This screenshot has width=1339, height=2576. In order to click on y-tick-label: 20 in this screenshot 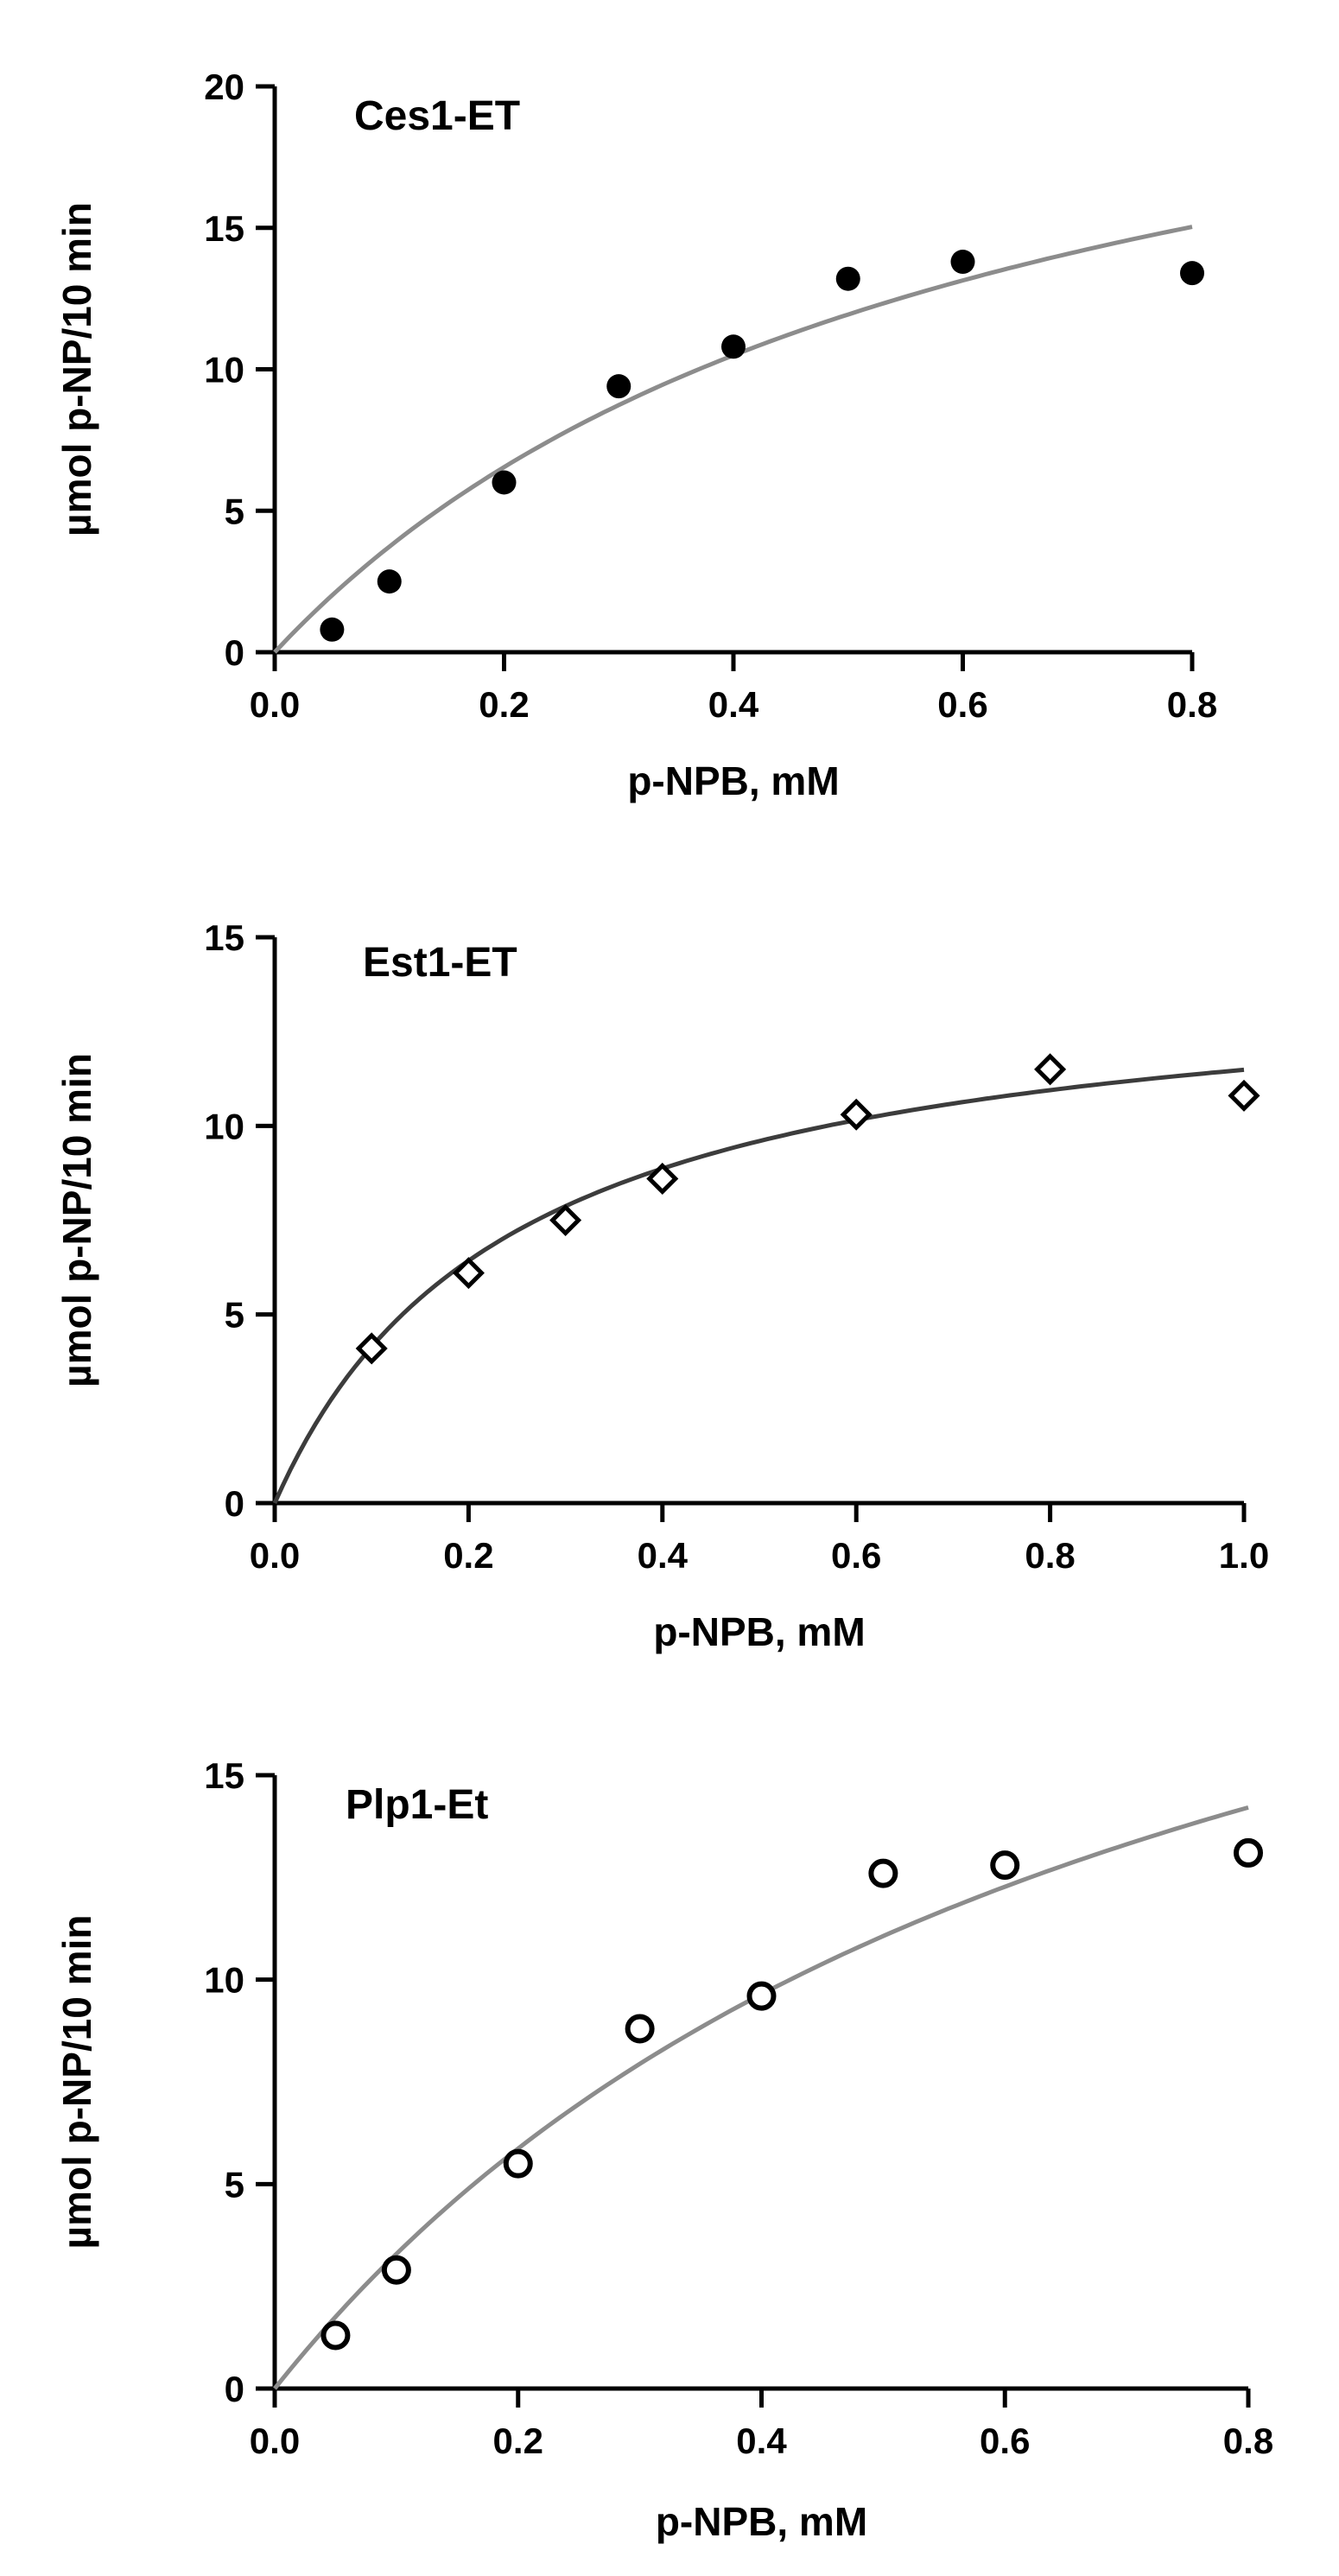, I will do `click(224, 87)`.